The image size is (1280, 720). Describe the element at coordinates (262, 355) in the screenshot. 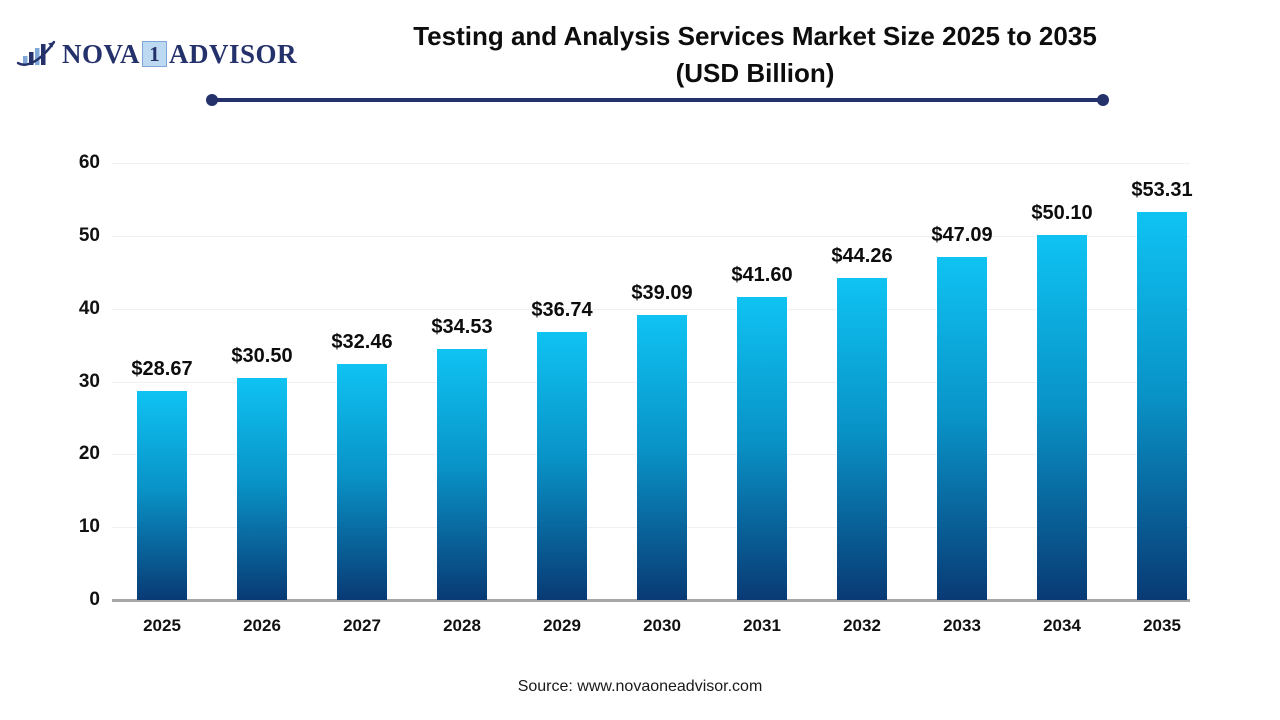

I see `bar-value-label: $30.50` at that location.